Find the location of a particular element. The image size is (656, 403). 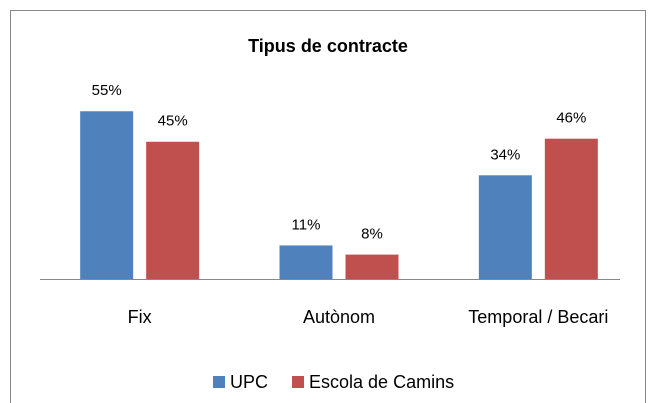

value-label: 45% is located at coordinates (173, 121).